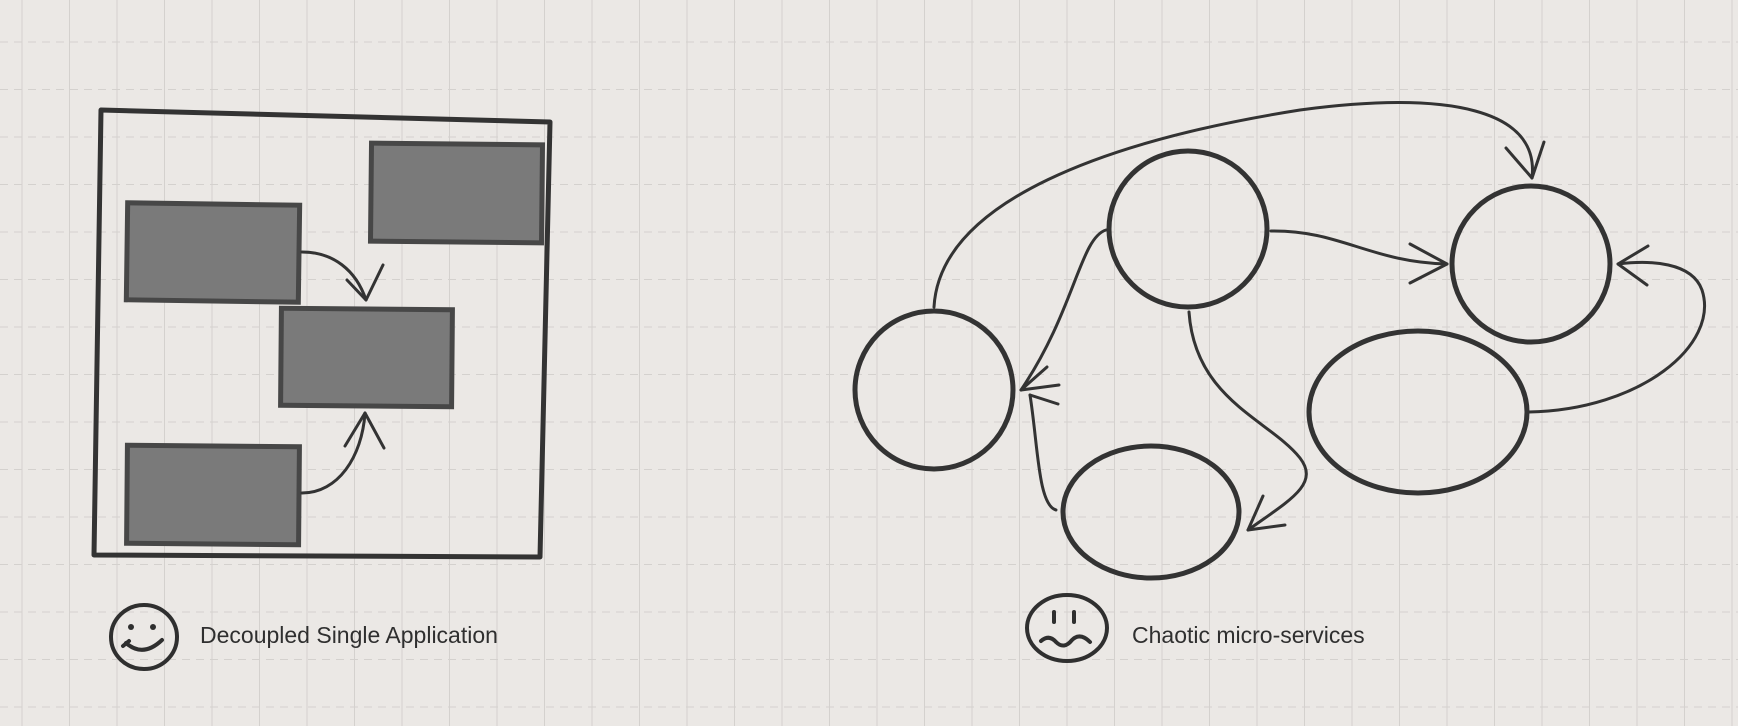 This screenshot has width=1738, height=726. What do you see at coordinates (349, 635) in the screenshot?
I see `caption-decoupled-single-application: Decoupled Single Application` at bounding box center [349, 635].